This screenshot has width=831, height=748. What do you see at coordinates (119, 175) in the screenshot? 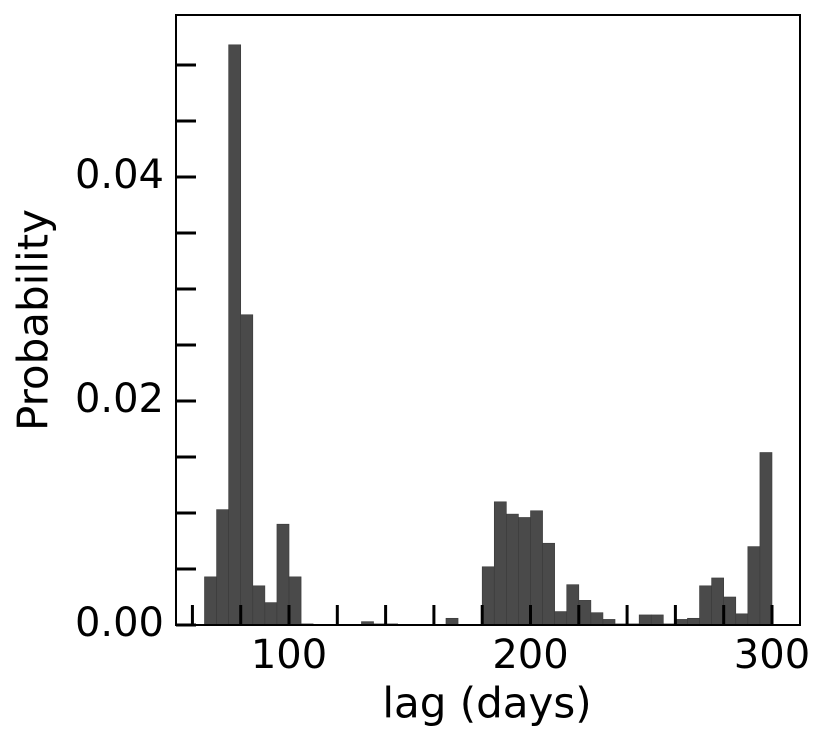
I see `y-tick-label: 0.04` at bounding box center [119, 175].